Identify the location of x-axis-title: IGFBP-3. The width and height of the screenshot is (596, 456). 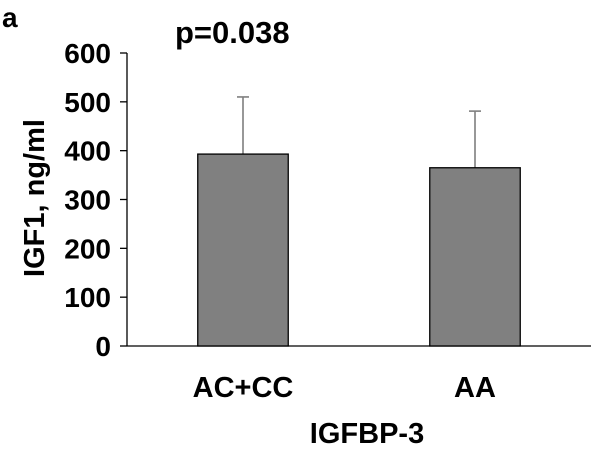
(367, 434).